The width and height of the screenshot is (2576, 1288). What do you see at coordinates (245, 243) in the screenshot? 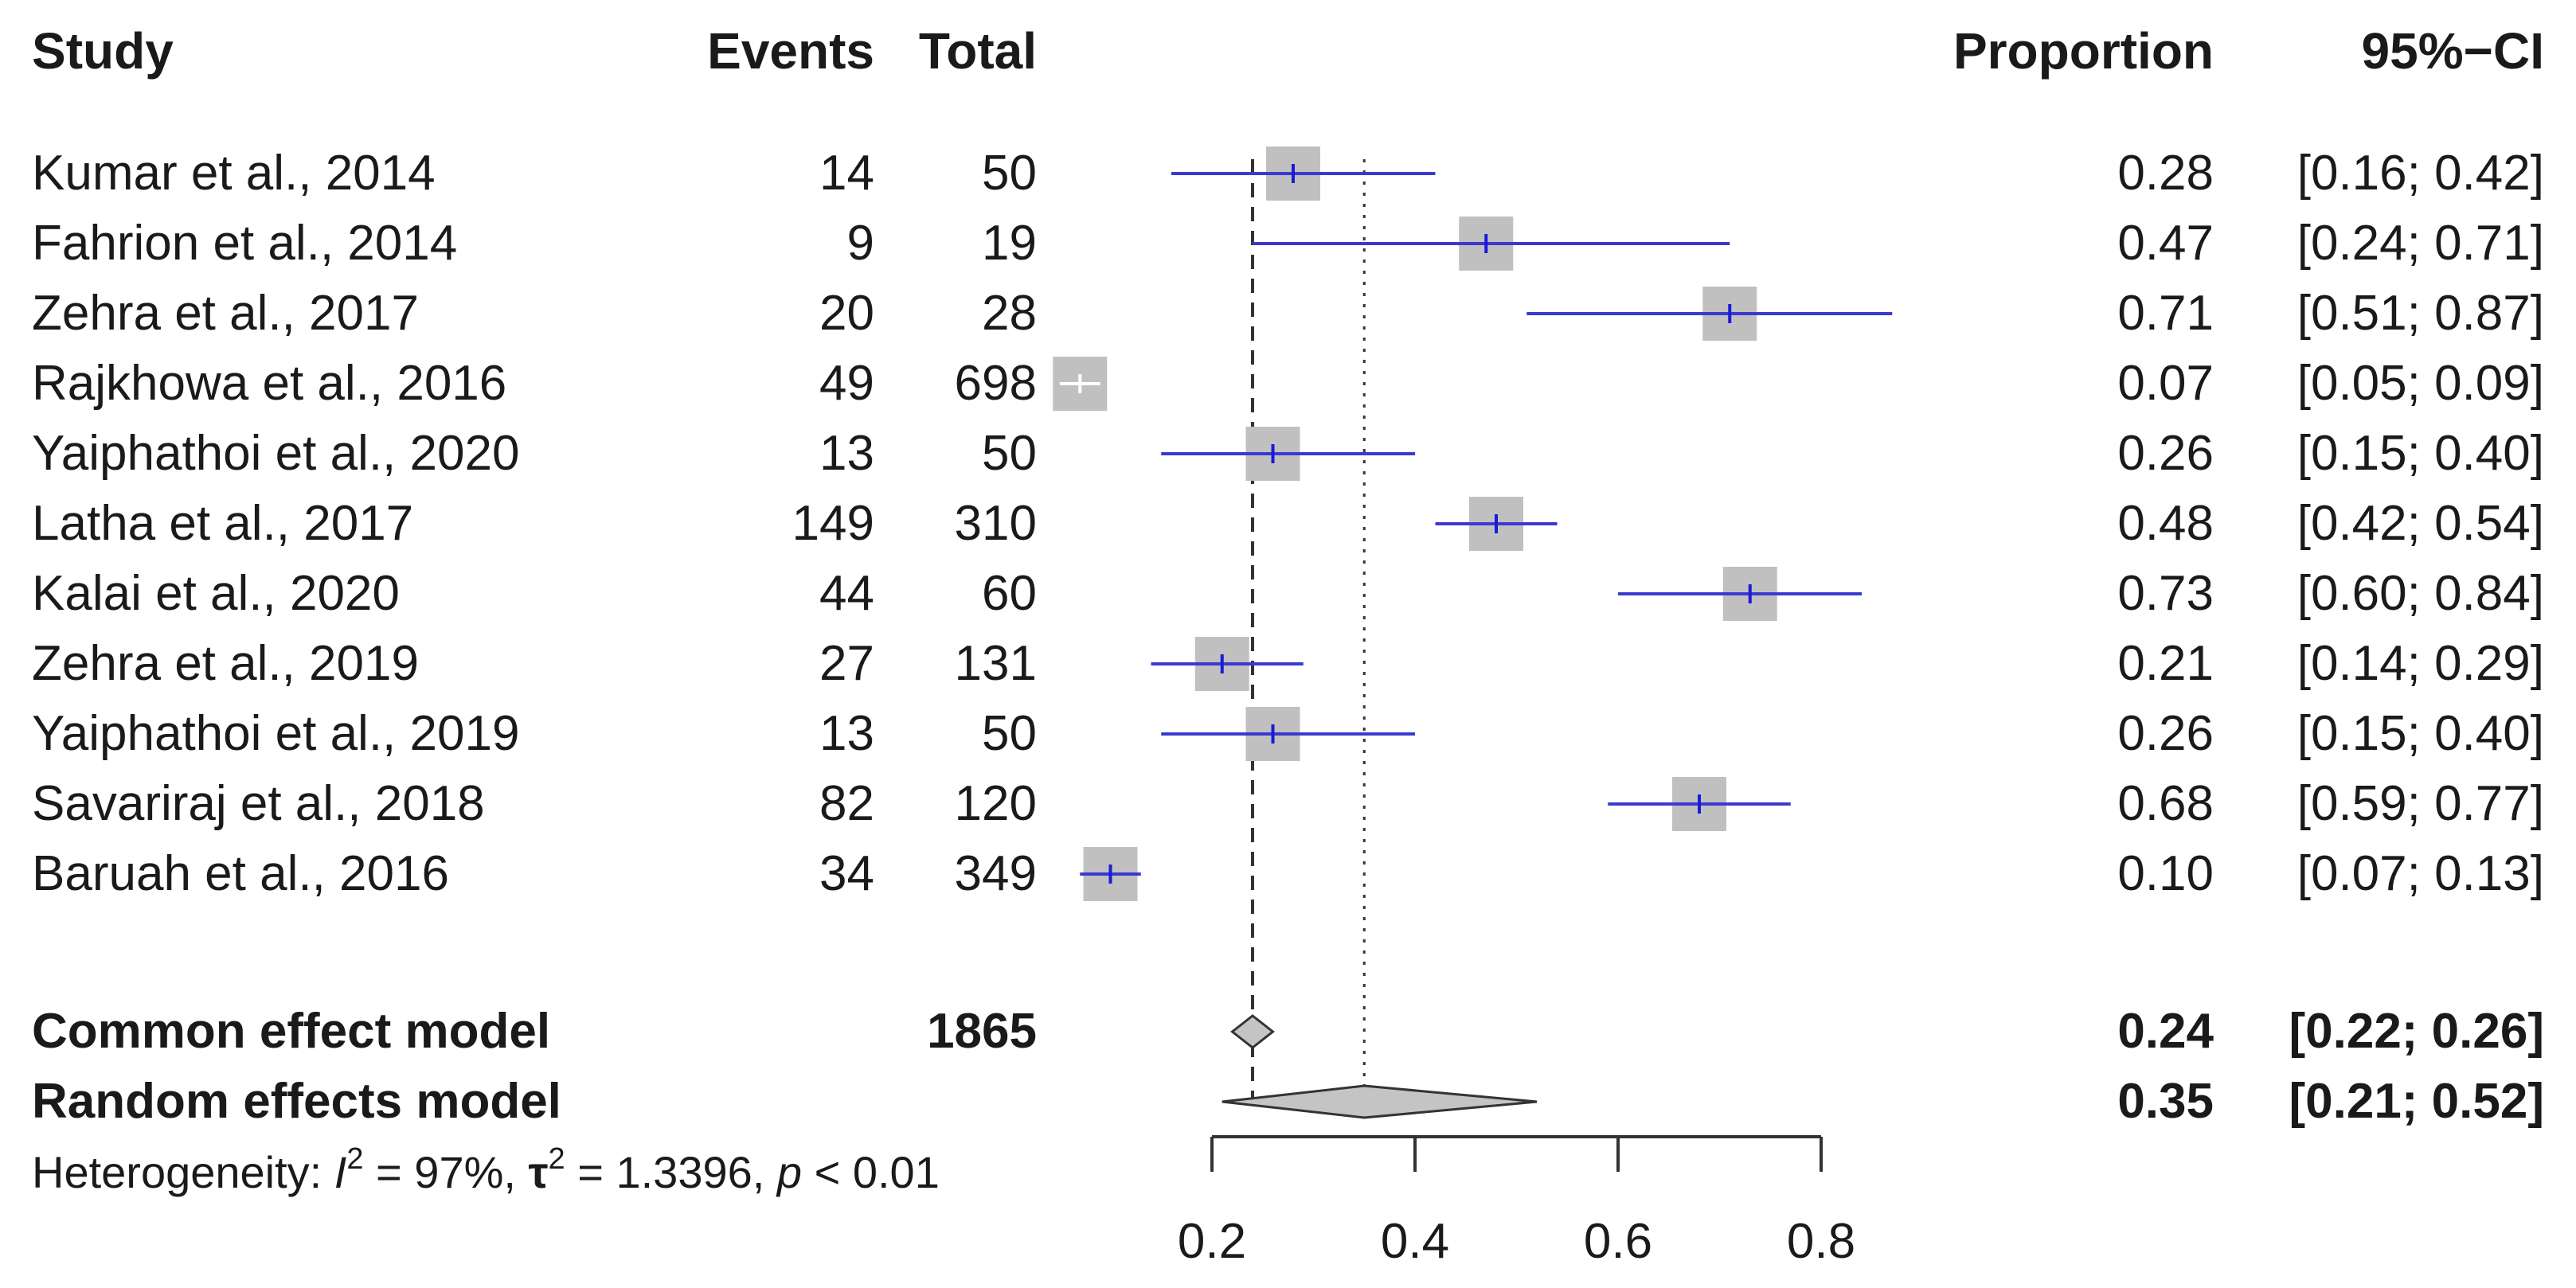
I see `study-name: Fahrion et al., 2014` at bounding box center [245, 243].